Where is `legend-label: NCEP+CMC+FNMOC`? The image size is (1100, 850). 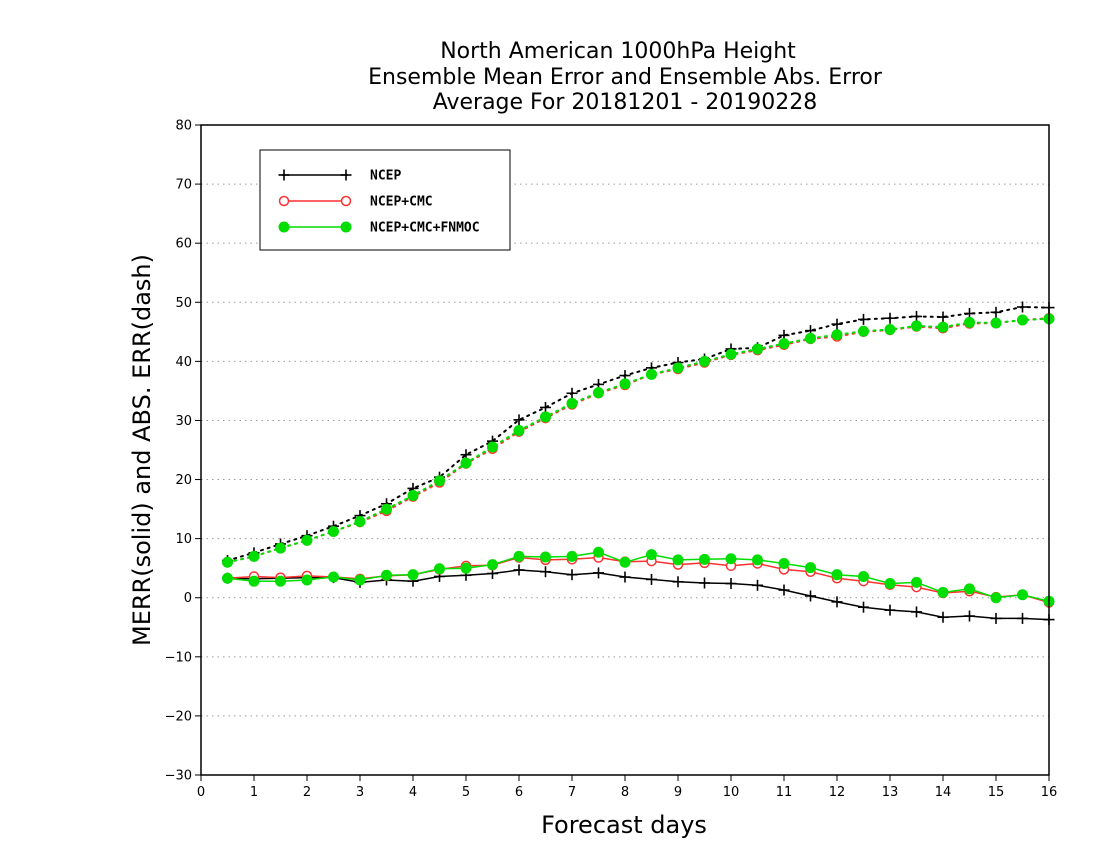
legend-label: NCEP+CMC+FNMOC is located at coordinates (425, 228).